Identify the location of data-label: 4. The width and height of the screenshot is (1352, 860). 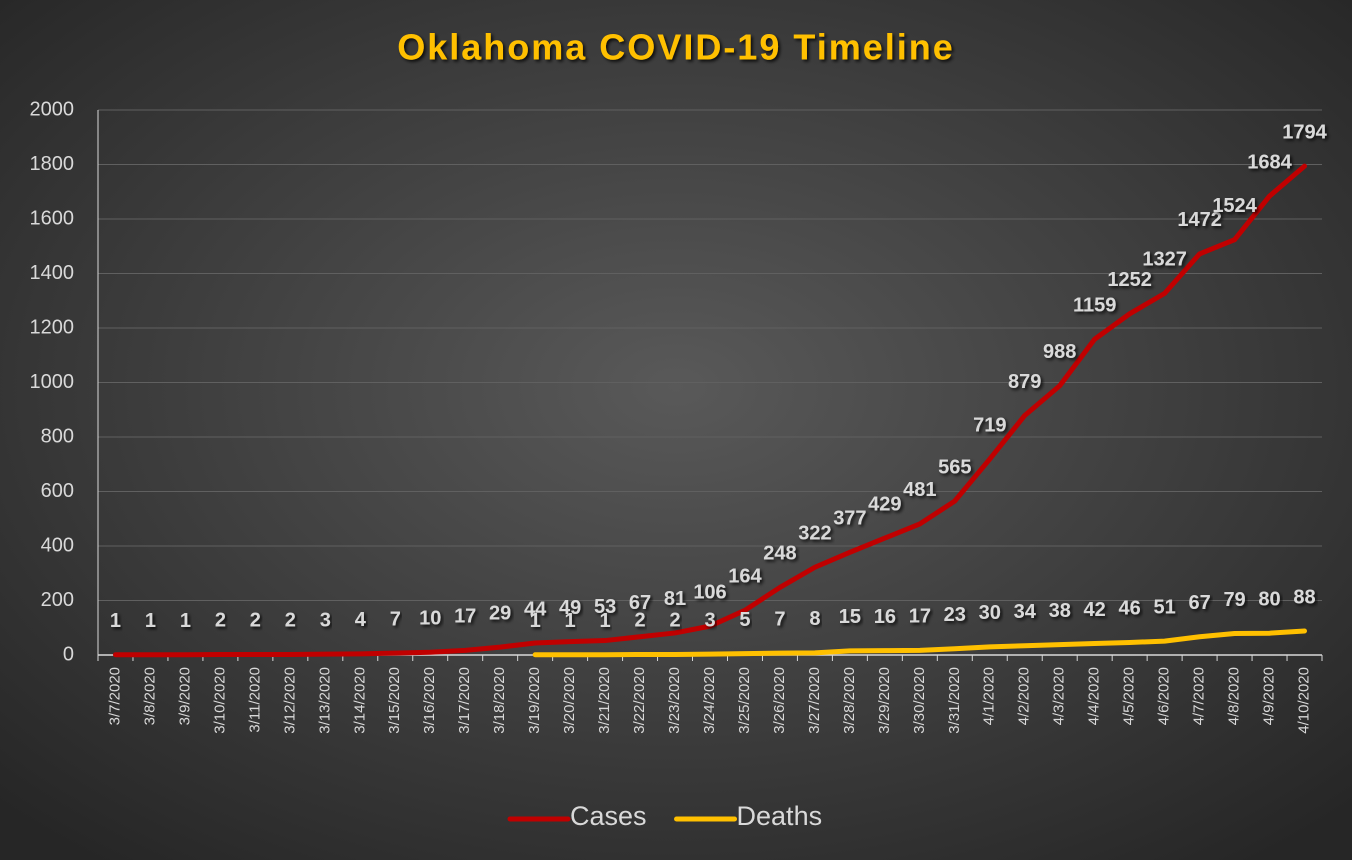
(361, 620).